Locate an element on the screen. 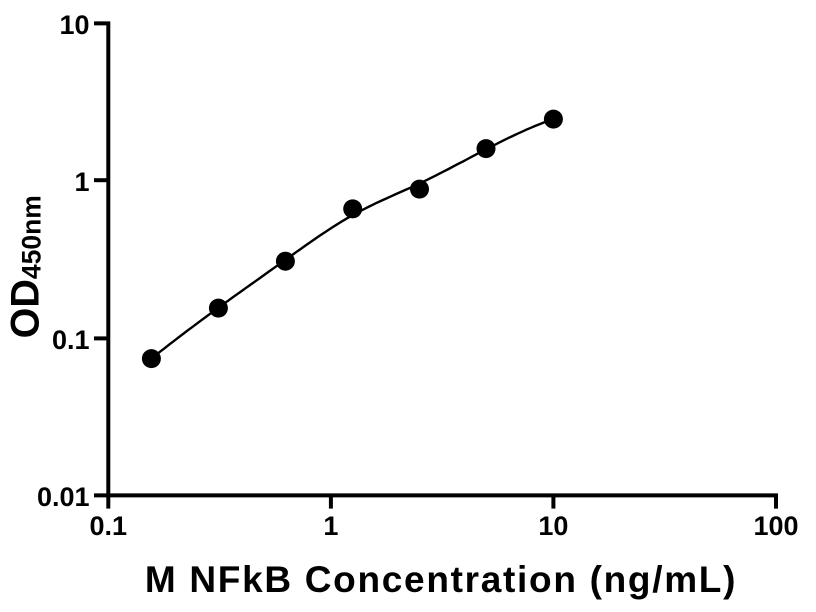 The image size is (816, 612). svg-text: M NFkB Concentration (ng/mL) is located at coordinates (441, 579).